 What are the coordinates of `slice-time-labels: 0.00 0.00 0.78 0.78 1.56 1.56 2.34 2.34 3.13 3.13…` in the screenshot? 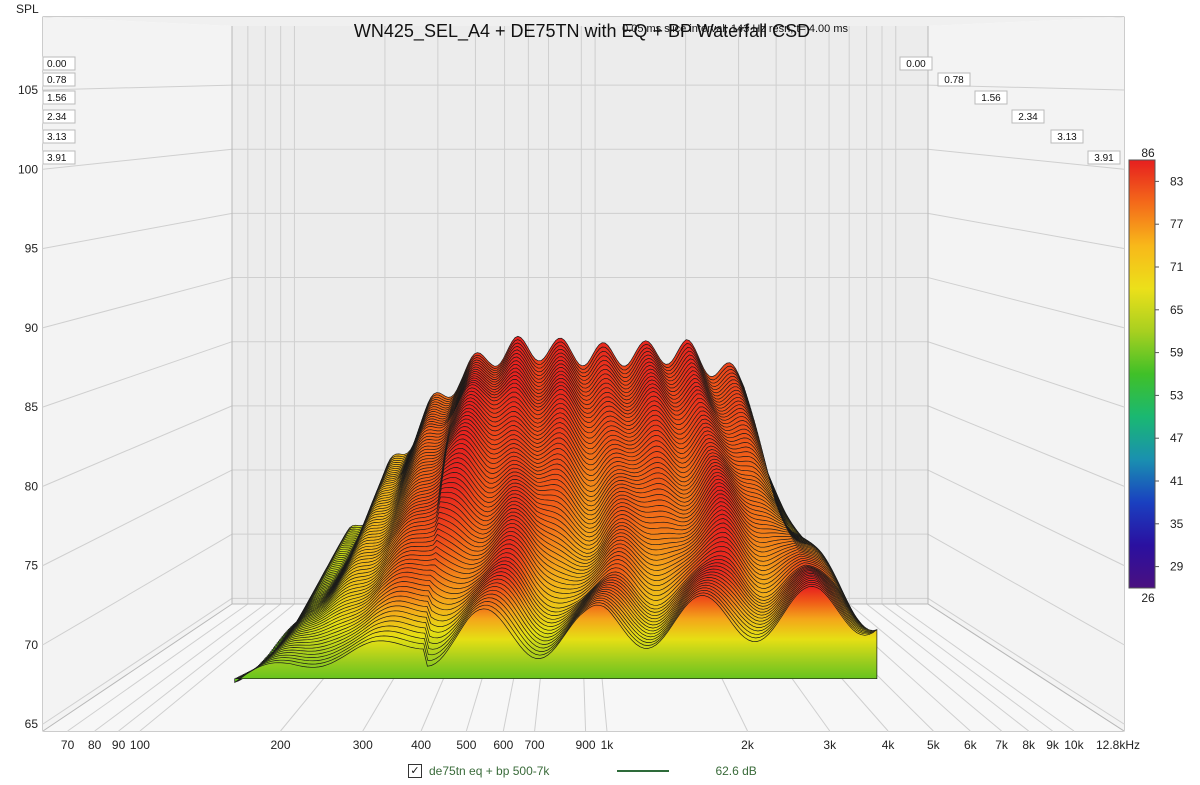 It's located at (581, 110).